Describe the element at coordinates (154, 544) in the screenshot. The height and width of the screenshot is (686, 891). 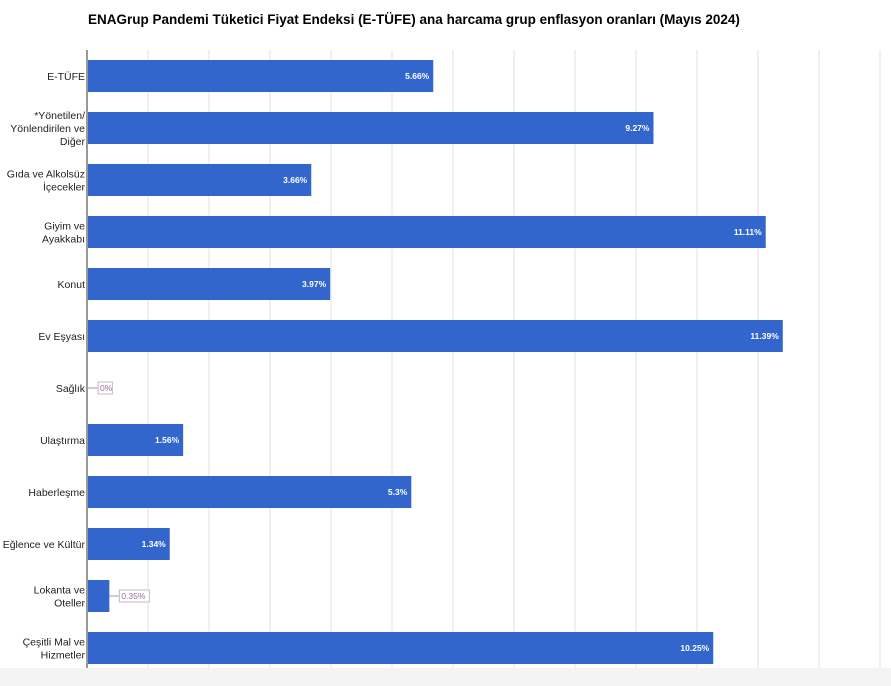
I see `data-label: 1.34%` at that location.